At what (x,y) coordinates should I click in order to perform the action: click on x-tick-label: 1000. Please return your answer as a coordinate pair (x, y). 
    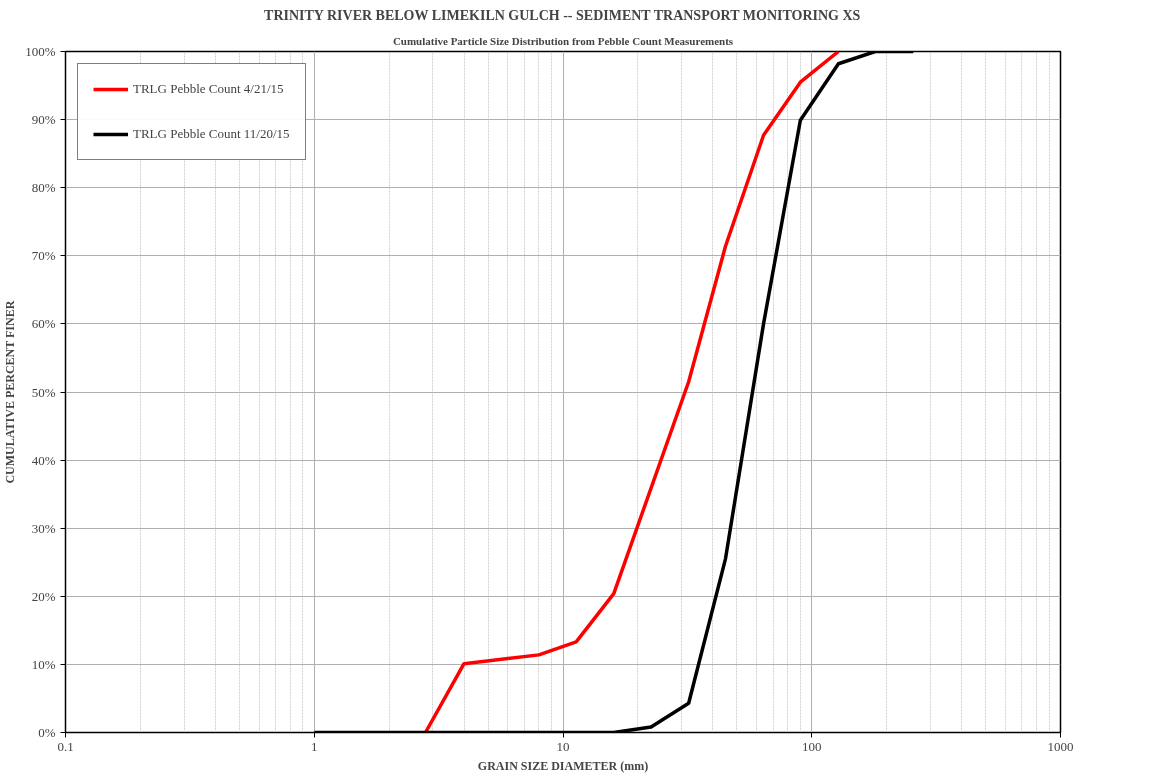
    Looking at the image, I should click on (1060, 746).